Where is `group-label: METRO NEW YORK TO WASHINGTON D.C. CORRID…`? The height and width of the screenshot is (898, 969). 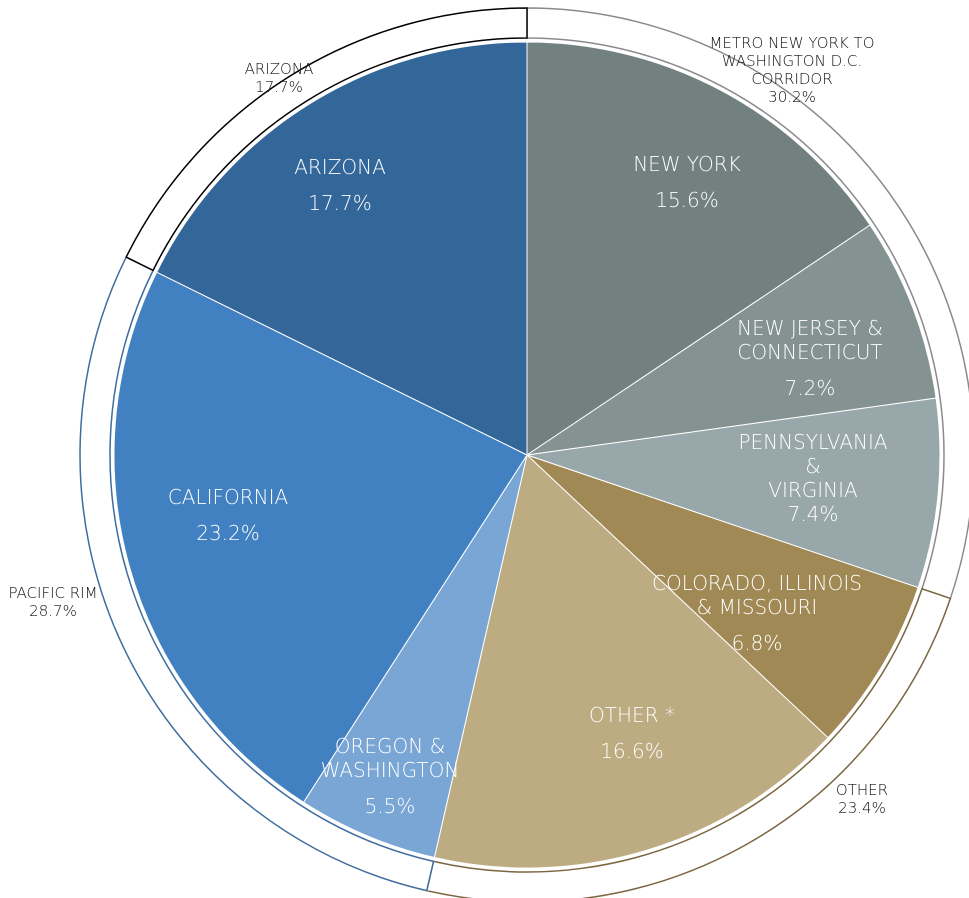
group-label: METRO NEW YORK TO WASHINGTON D.C. CORRID… is located at coordinates (792, 61).